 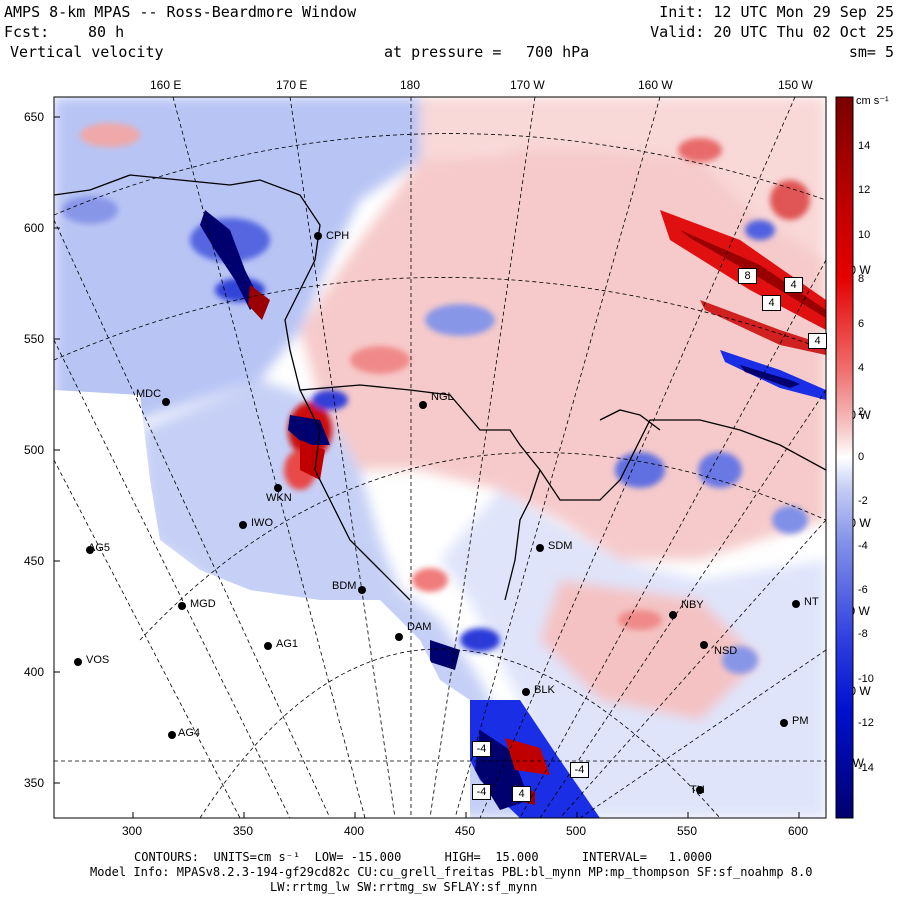 I want to click on colorbar-tick-label: 2, so click(x=861, y=412).